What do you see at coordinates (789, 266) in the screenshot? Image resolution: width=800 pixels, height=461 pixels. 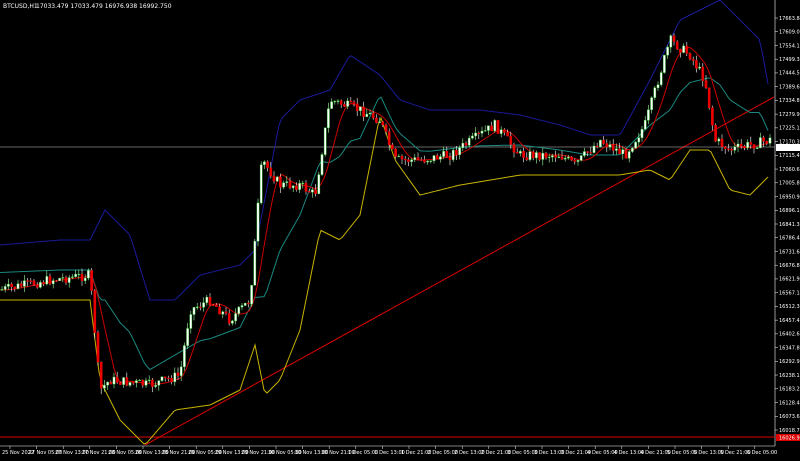 I see `price-label: 16676.810` at bounding box center [789, 266].